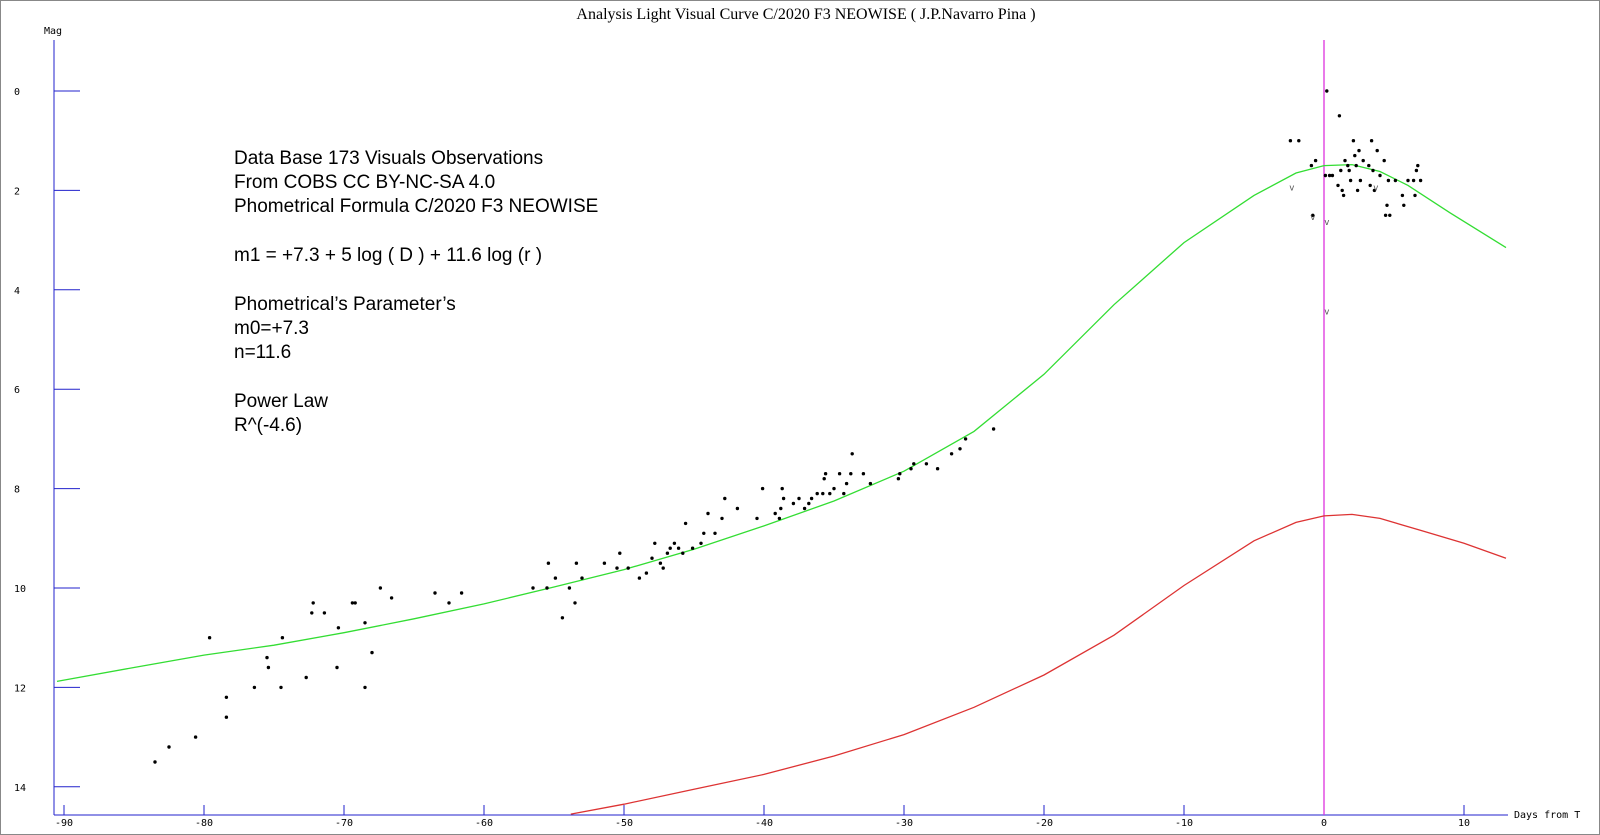 The image size is (1600, 835). I want to click on y-tick-label: 6, so click(17, 390).